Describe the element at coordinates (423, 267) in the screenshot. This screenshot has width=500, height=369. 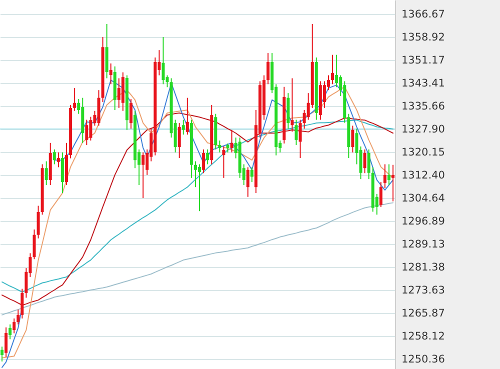
I see `y-tick-label: 1281.38` at that location.